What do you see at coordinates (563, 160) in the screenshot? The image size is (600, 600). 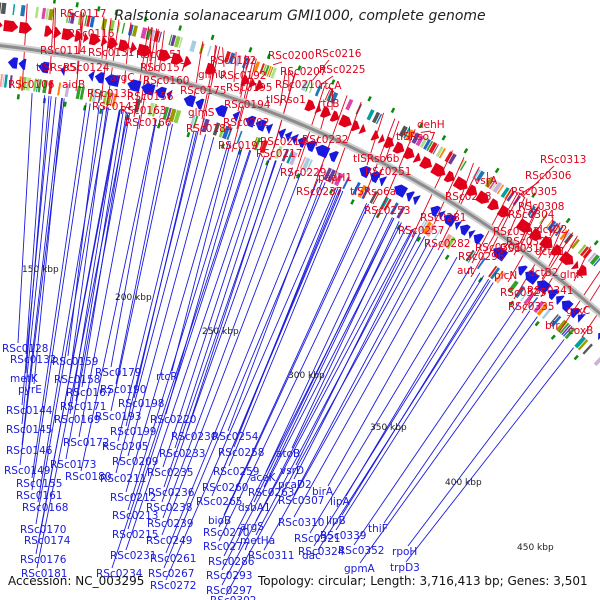 I see `forward-gene-label: RSc0313` at bounding box center [563, 160].